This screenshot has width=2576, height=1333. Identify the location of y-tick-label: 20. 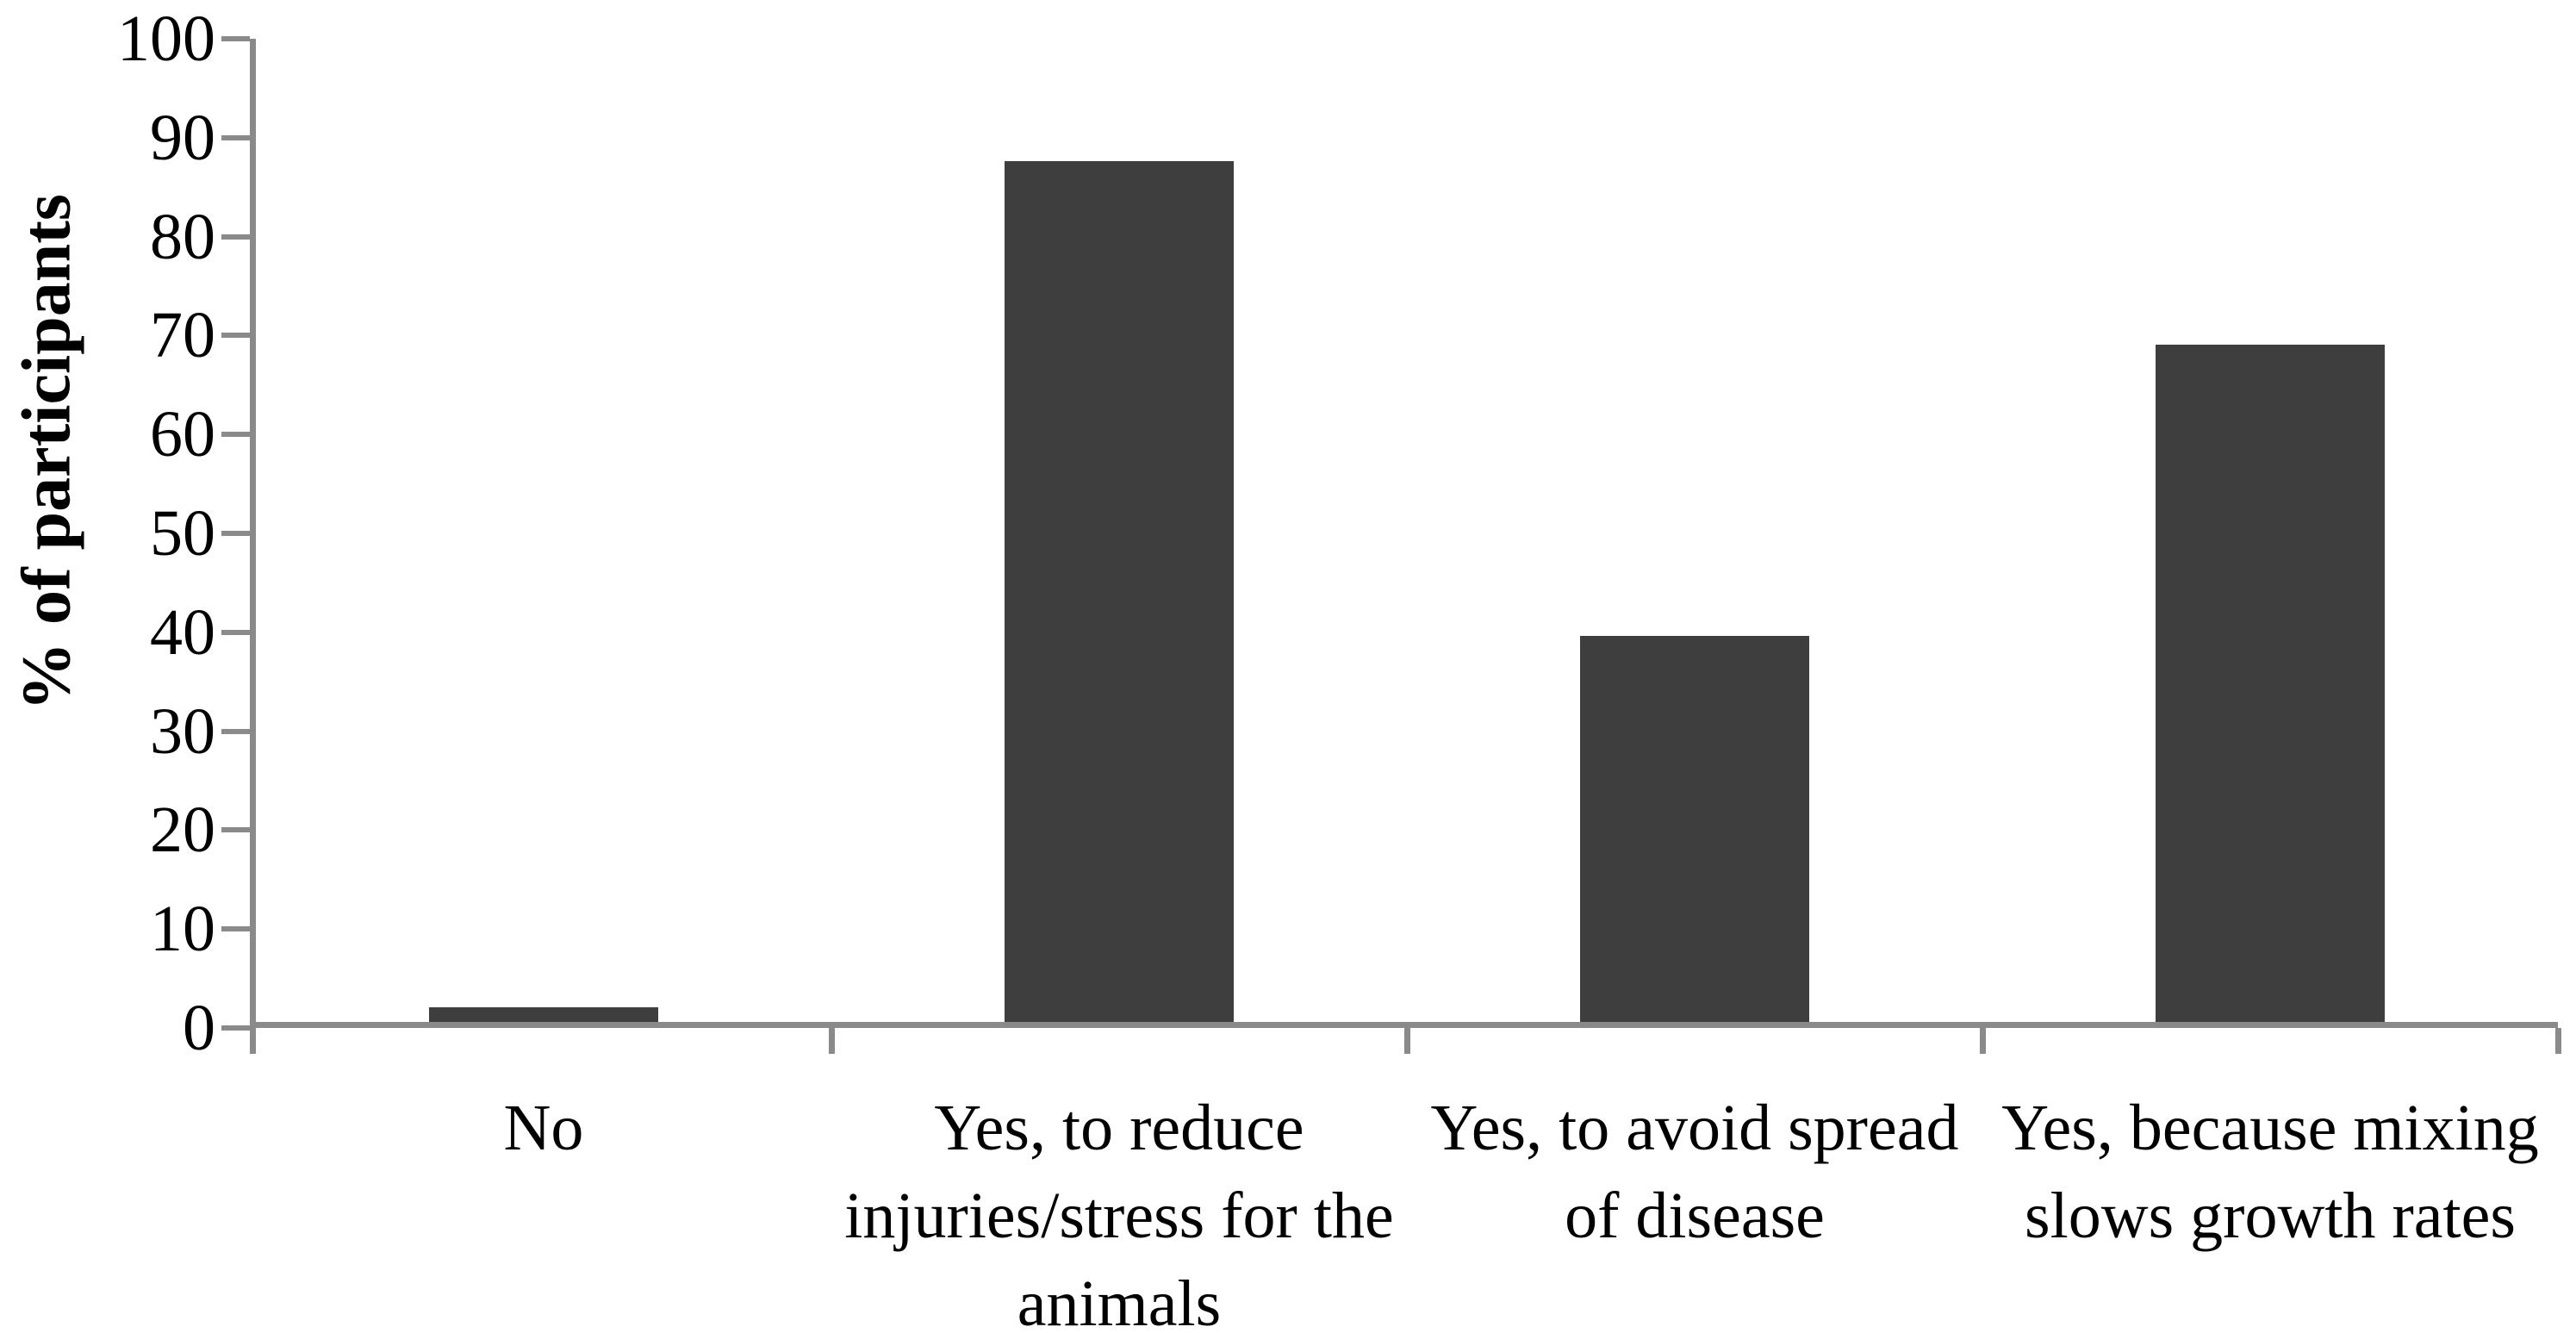
(183, 831).